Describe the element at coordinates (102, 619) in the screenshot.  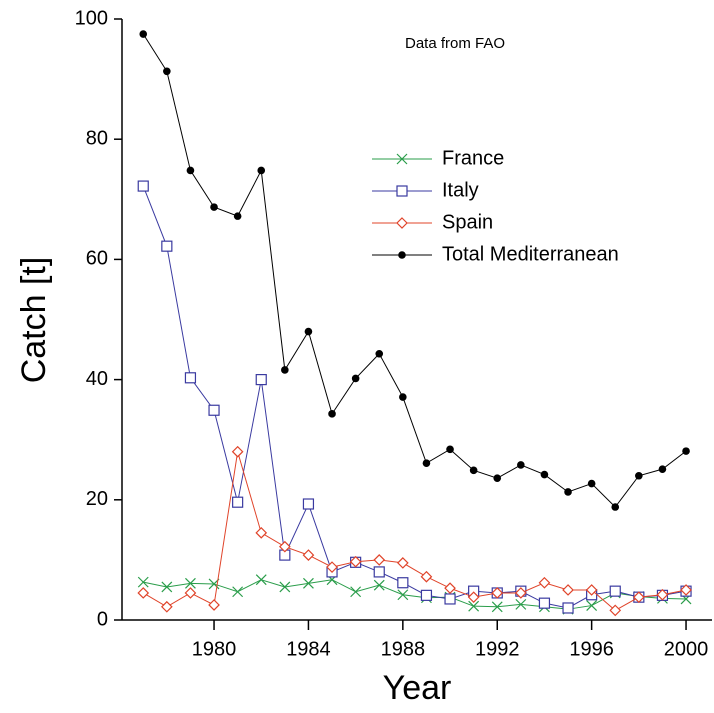
I see `y-tick-label: 0` at that location.